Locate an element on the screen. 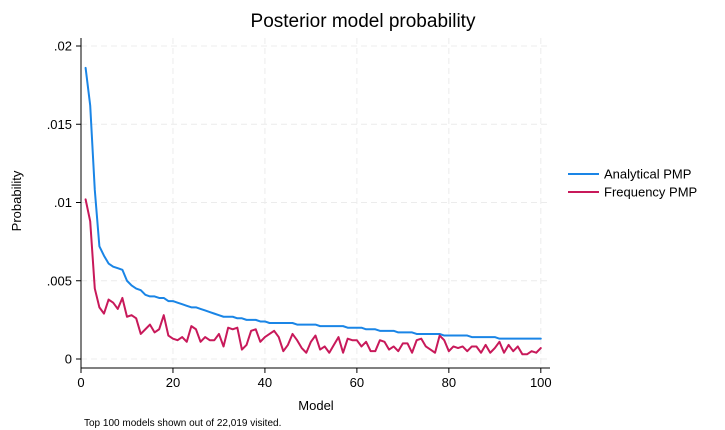  legend: Analytical PMP Frequency PMP is located at coordinates (632, 183).